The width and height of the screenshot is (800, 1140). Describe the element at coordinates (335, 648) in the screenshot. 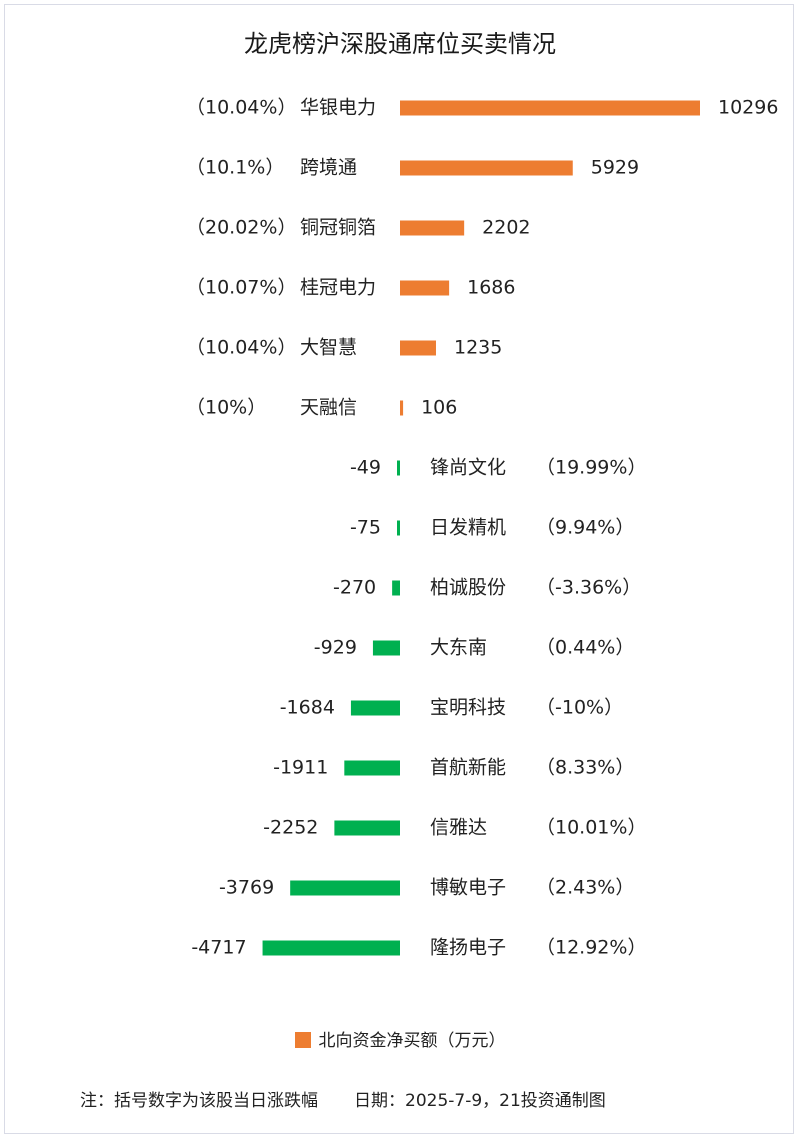

I see `value-label: -929` at that location.